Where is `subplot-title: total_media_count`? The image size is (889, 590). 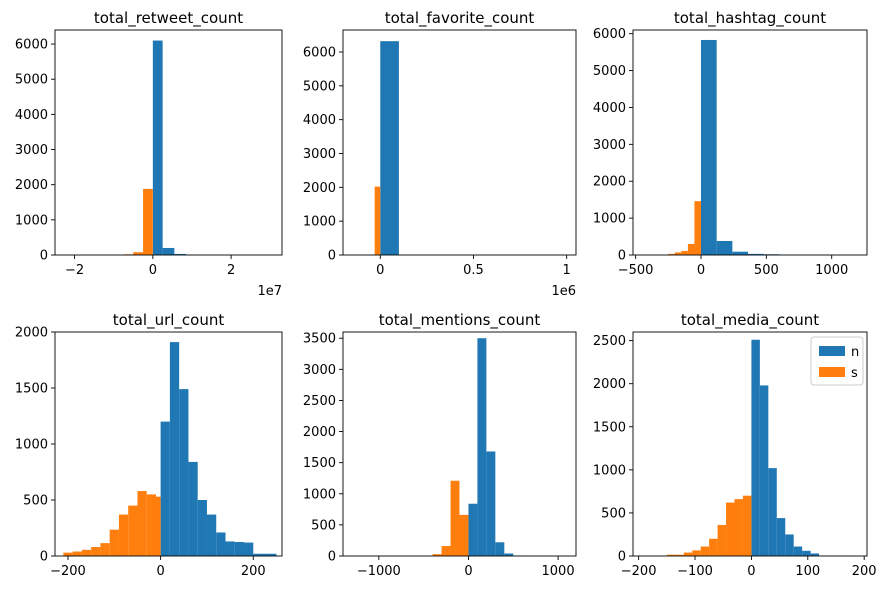 subplot-title: total_media_count is located at coordinates (750, 320).